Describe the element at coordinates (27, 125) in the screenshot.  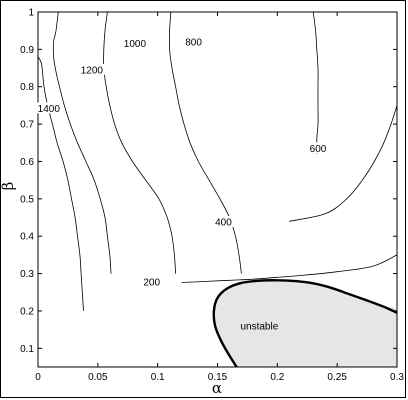
I see `y-tick-label: 0.7` at that location.